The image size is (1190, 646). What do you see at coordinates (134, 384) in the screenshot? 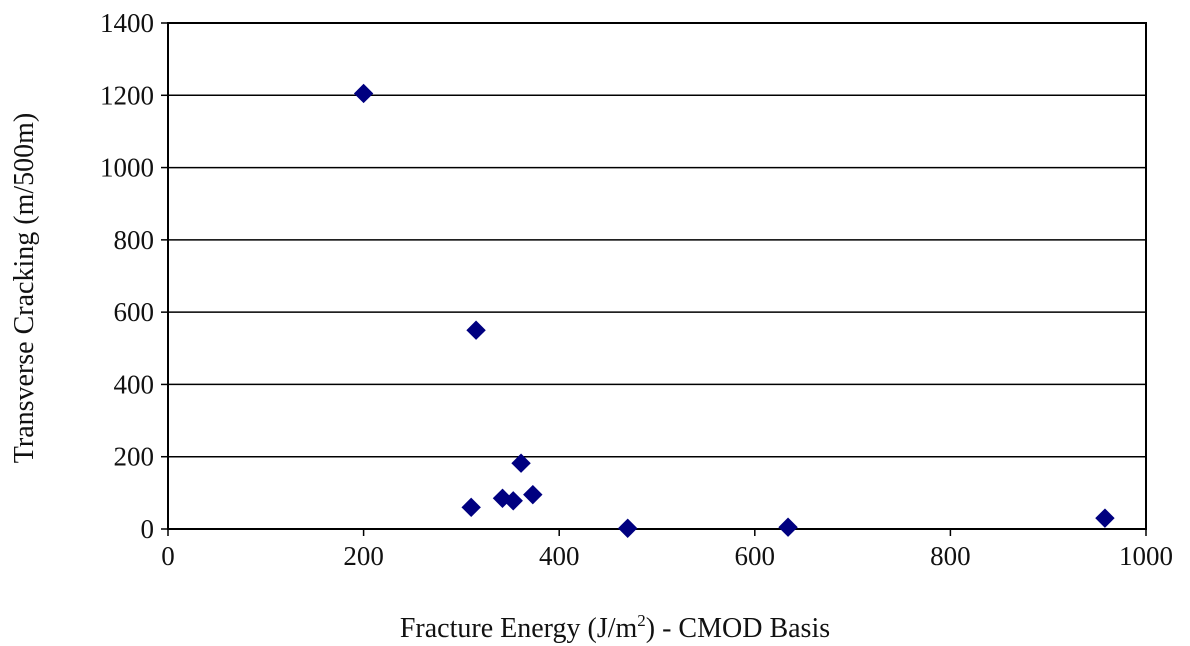
I see `y-tick-label: 400` at bounding box center [134, 384].